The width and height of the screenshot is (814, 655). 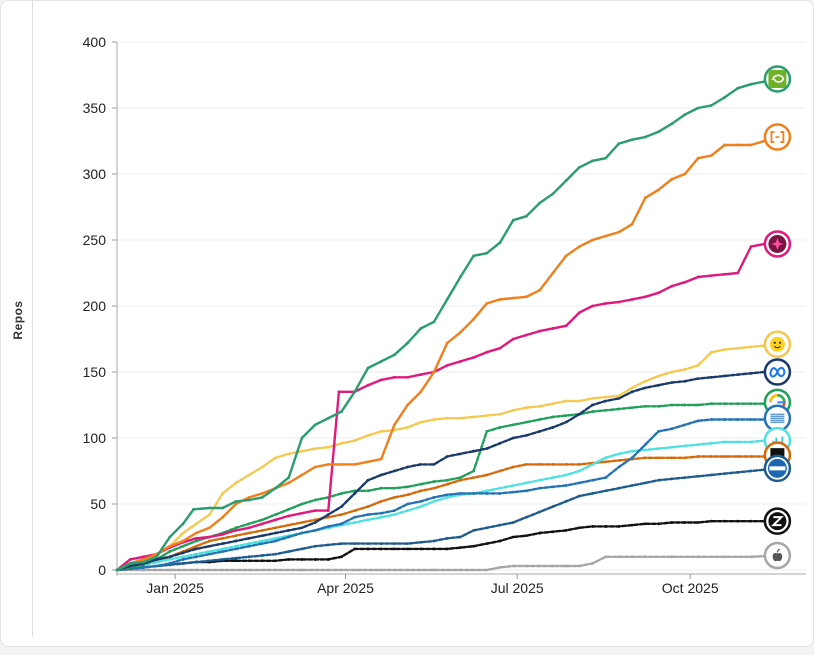 I want to click on bracket-icon, so click(x=777, y=137).